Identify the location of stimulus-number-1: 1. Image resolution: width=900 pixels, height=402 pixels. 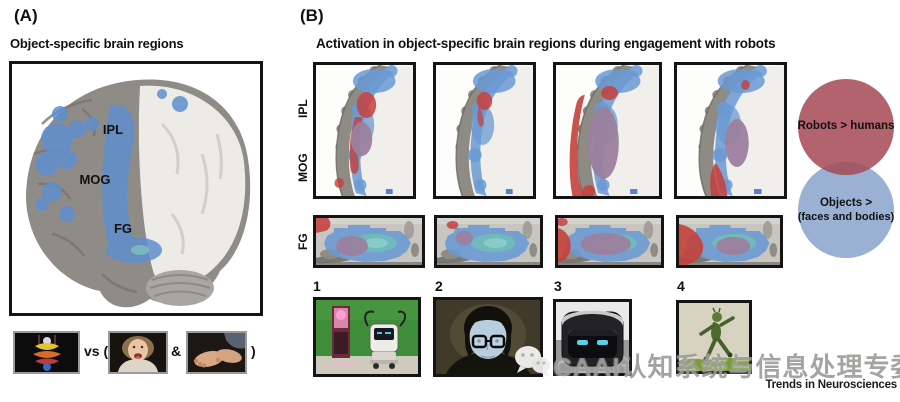
(317, 286).